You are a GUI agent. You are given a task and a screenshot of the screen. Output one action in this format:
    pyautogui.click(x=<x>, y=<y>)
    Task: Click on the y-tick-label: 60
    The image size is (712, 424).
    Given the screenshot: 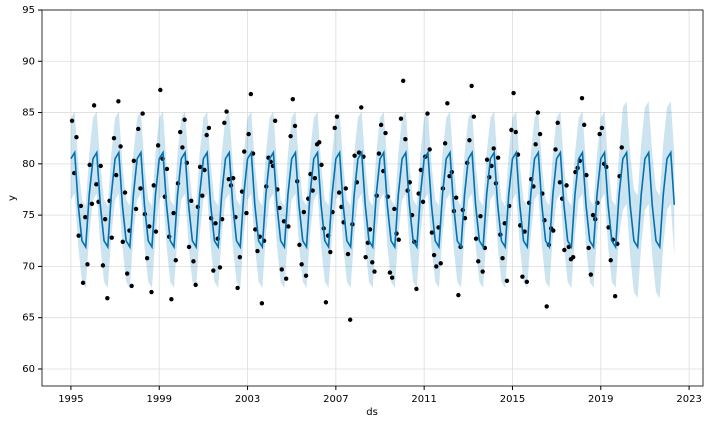 What is the action you would take?
    pyautogui.click(x=28, y=369)
    